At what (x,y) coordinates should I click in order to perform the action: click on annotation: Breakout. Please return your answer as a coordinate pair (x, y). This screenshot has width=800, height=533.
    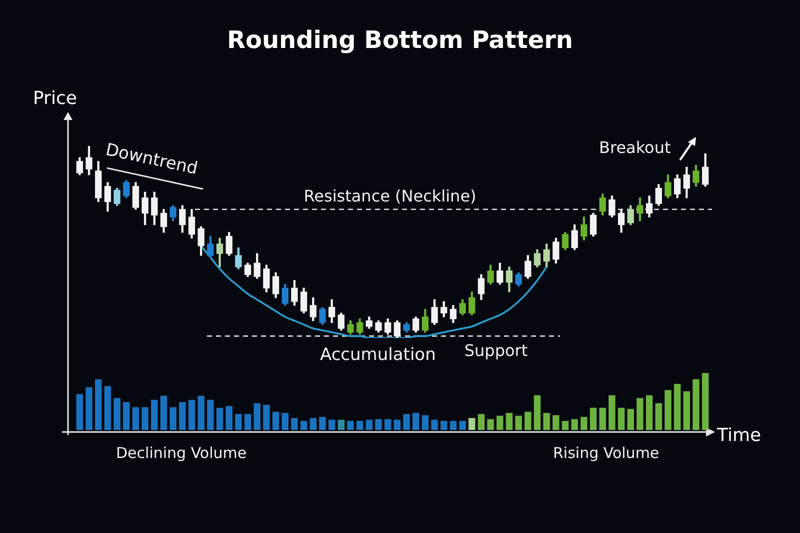
    Looking at the image, I should click on (635, 147).